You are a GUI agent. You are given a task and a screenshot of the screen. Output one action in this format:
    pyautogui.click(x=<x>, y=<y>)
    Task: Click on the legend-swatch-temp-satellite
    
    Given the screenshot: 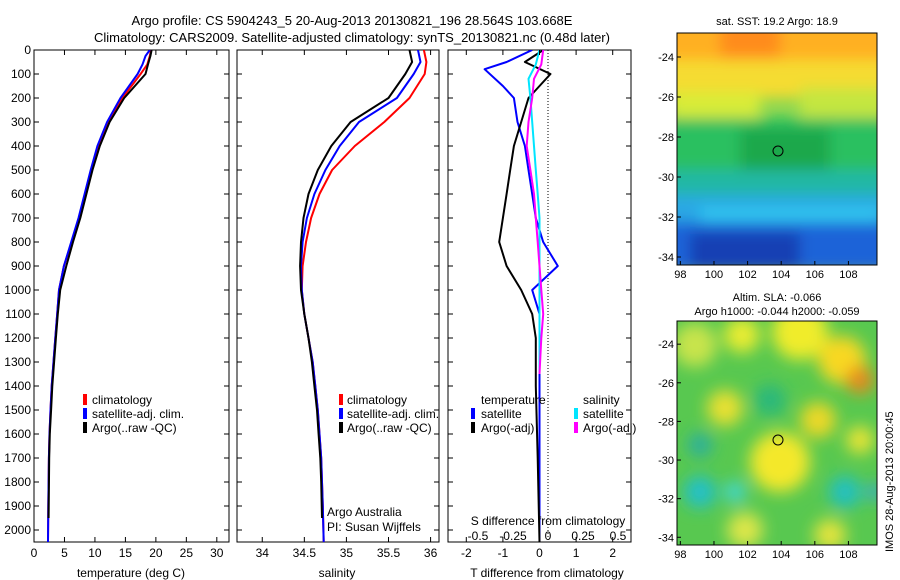 What is the action you would take?
    pyautogui.click(x=473, y=413)
    